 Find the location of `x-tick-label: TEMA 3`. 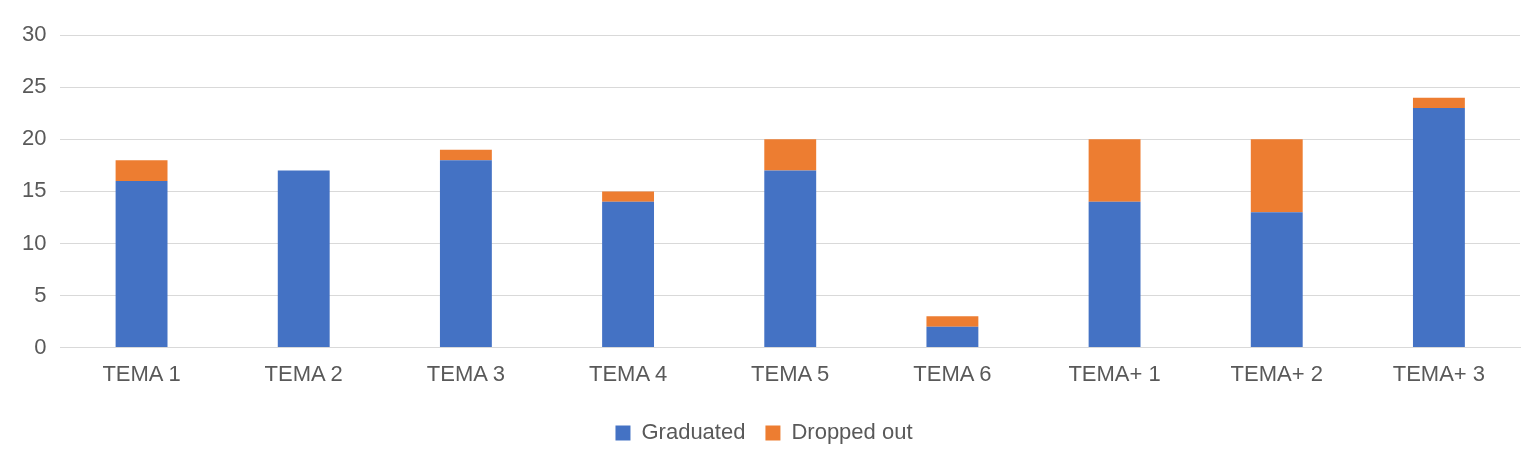

x-tick-label: TEMA 3 is located at coordinates (466, 373).